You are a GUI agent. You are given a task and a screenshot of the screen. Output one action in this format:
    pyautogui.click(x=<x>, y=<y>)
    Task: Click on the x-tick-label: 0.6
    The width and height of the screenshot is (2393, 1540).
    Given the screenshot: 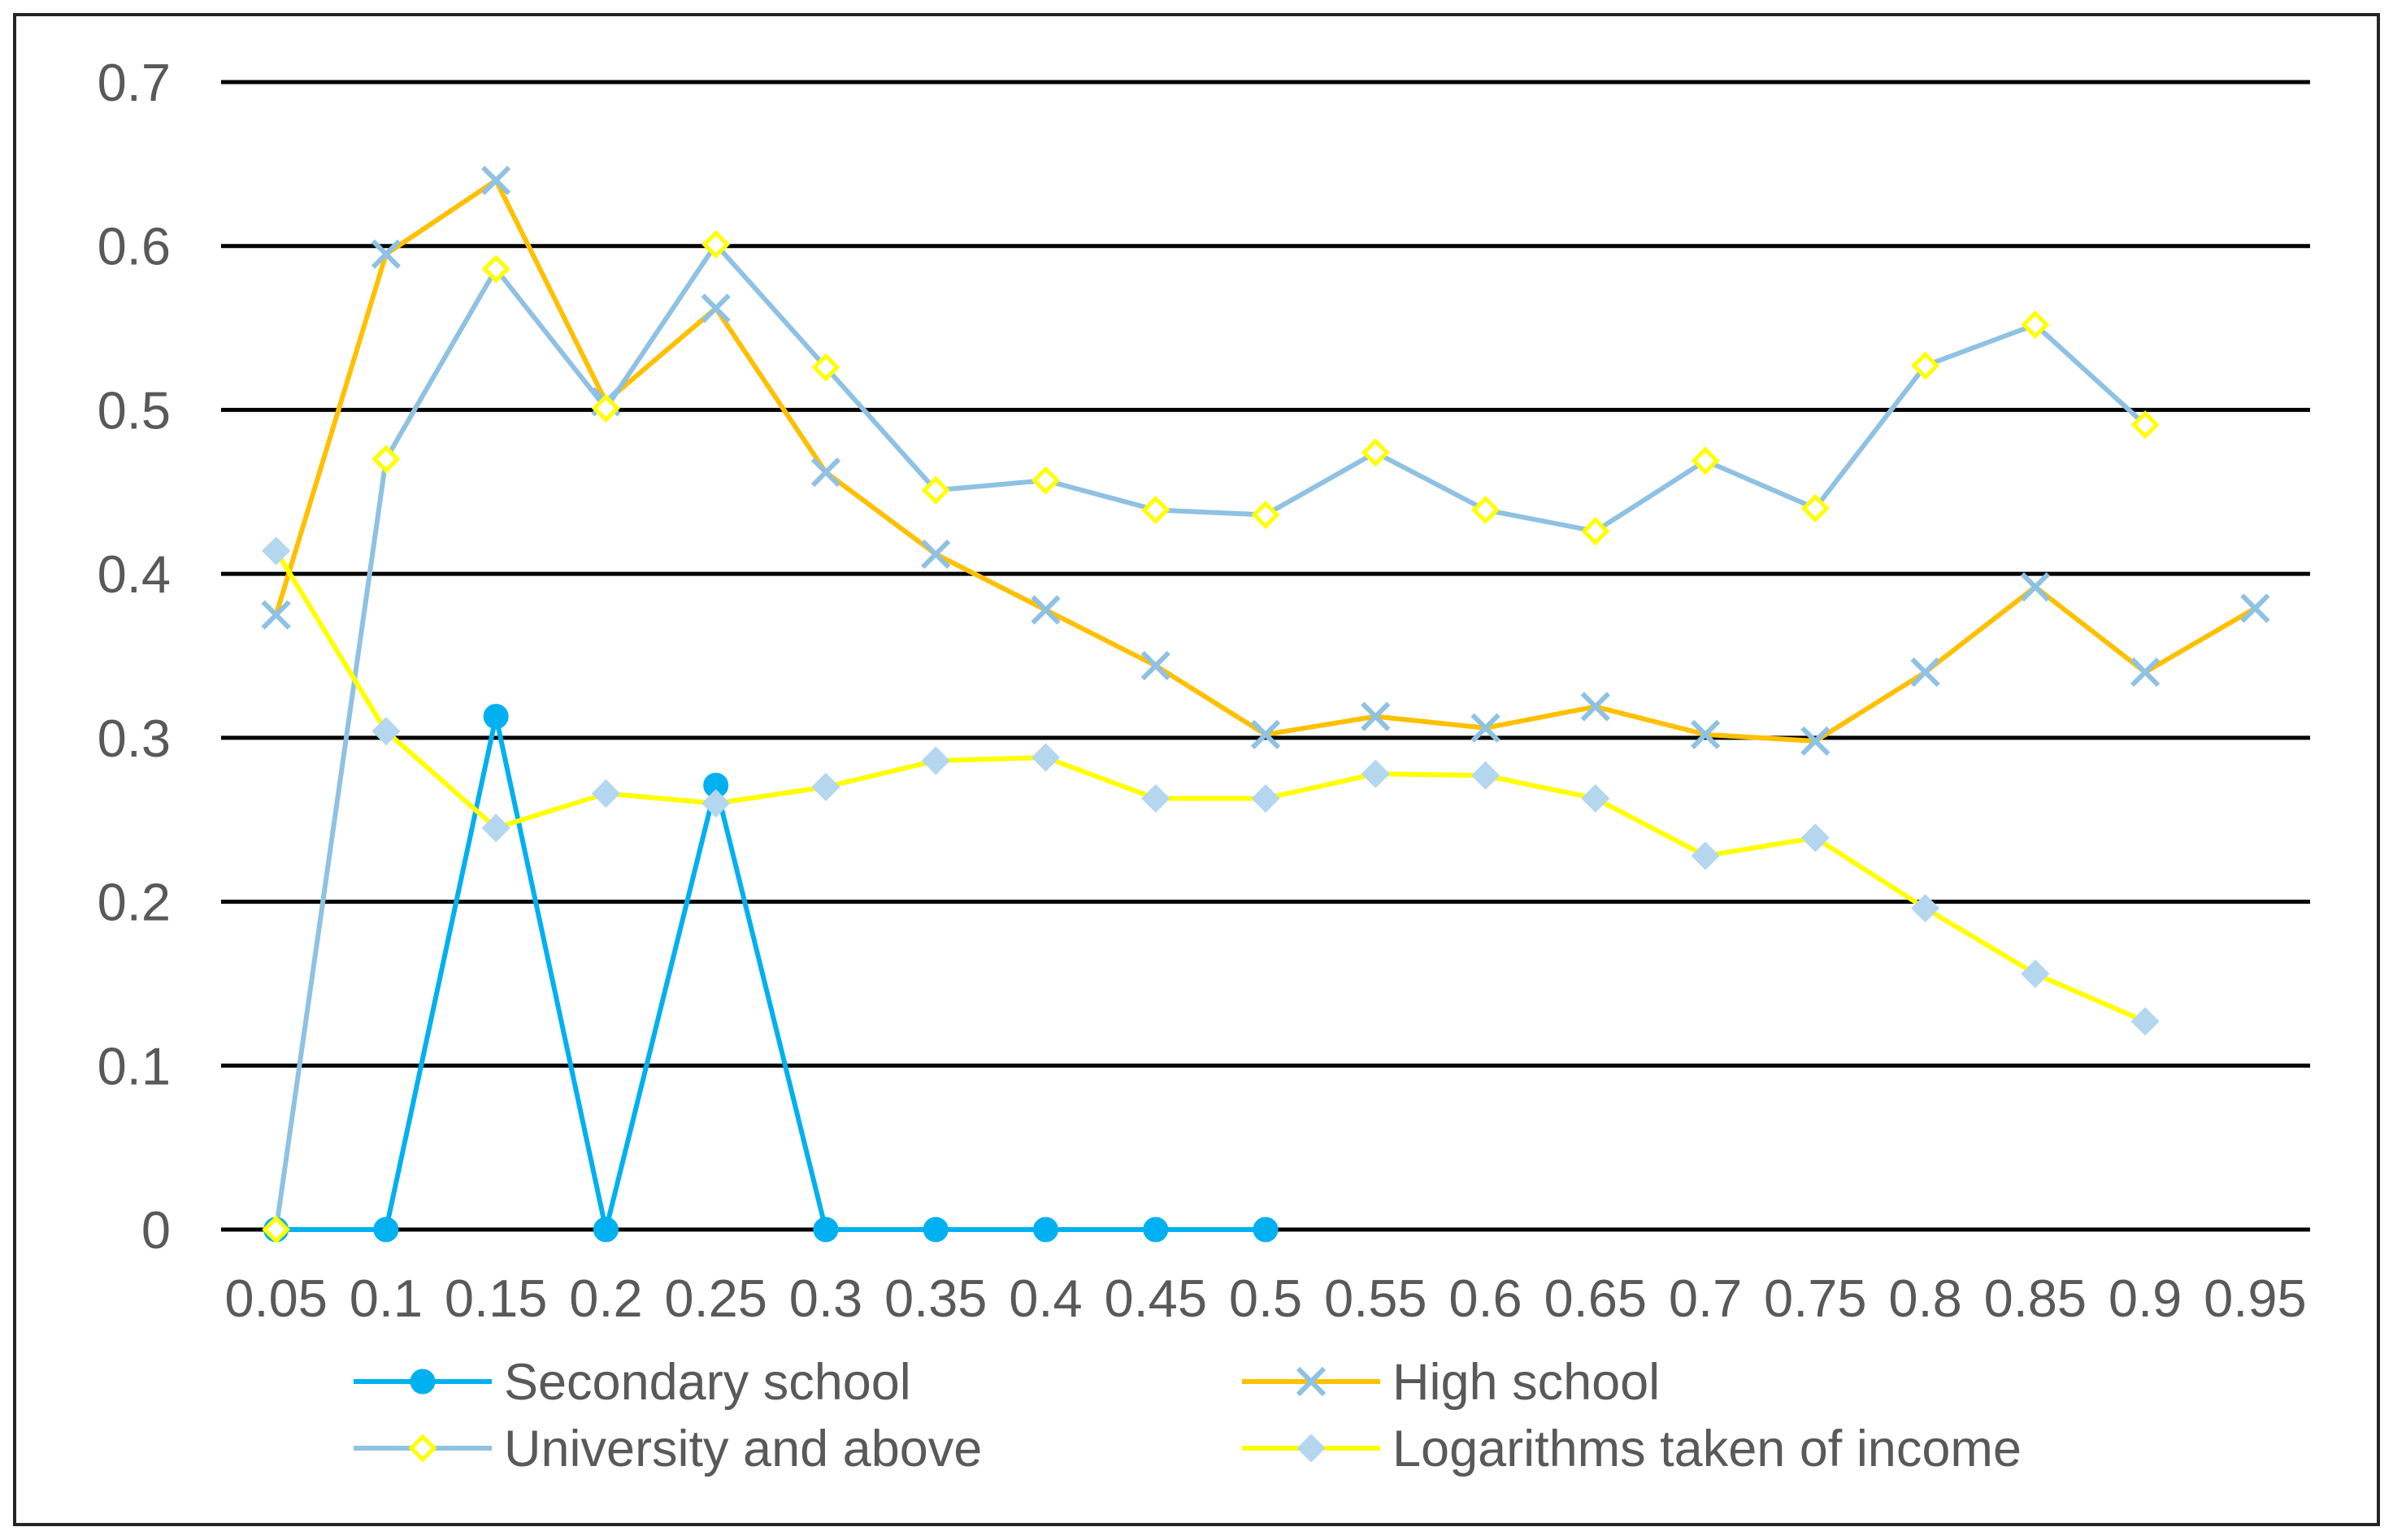 What is the action you would take?
    pyautogui.click(x=1485, y=1298)
    